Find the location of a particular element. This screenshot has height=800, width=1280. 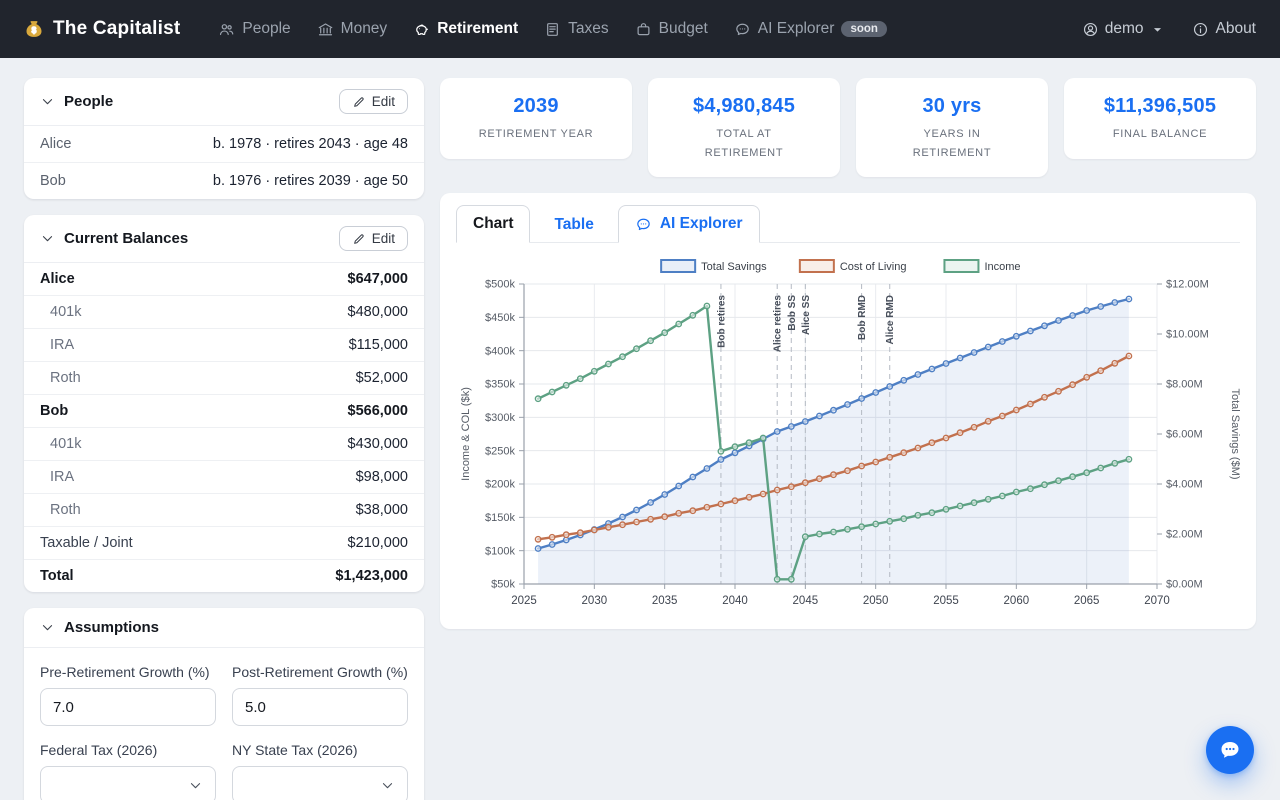

assumption-field: Federal Tax (2026) is located at coordinates (128, 771).